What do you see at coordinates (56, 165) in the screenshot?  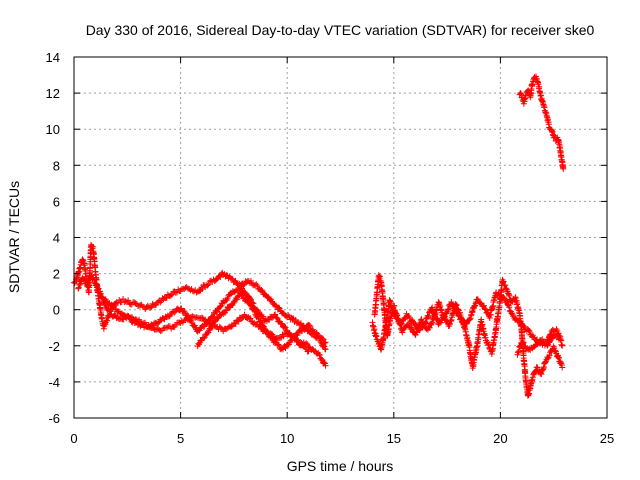 I see `y-tick-label: 8` at bounding box center [56, 165].